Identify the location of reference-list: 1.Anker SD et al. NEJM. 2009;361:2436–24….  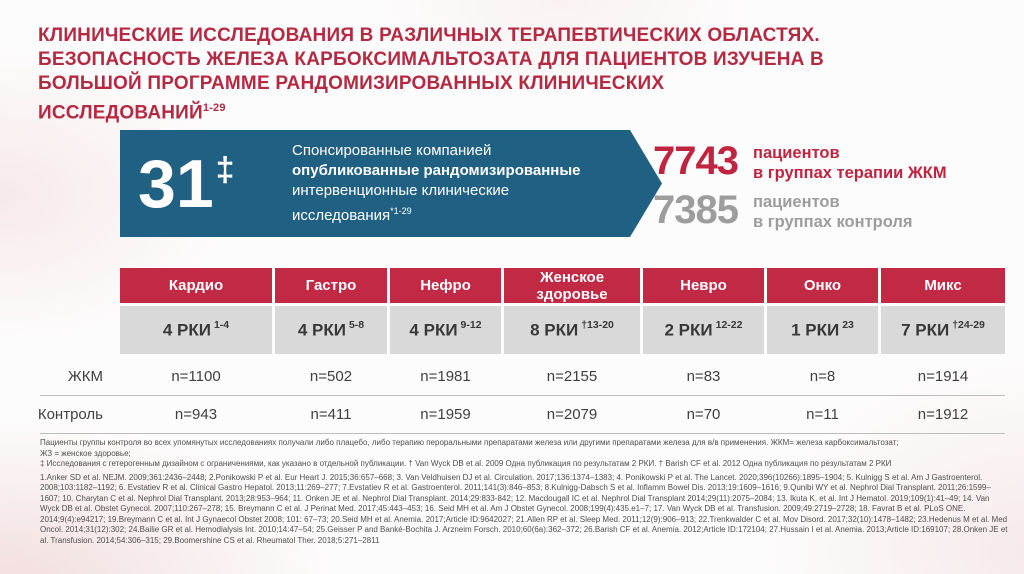
(524, 508).